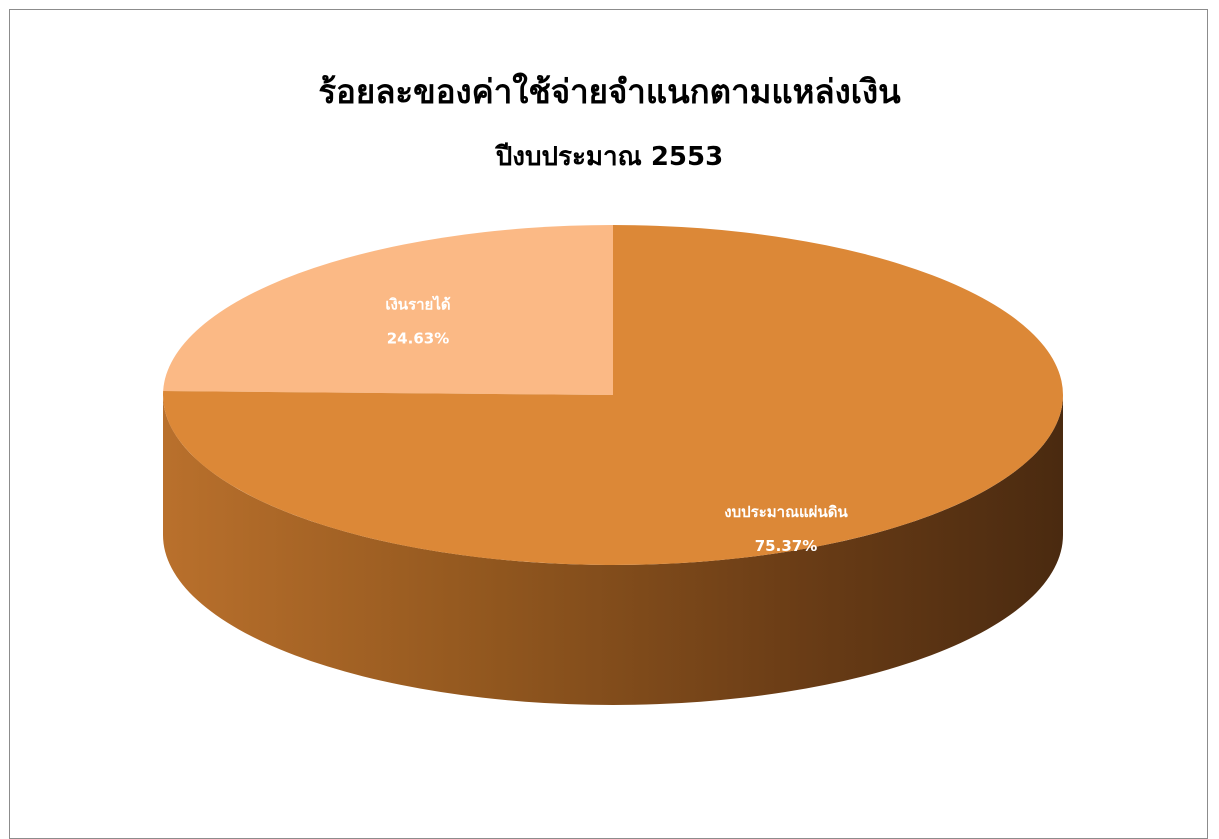 The image size is (1219, 839). Describe the element at coordinates (609, 91) in the screenshot. I see `chart-title: ร้อยละของค่าใช้จ่ายจำแนกตามแหล่งเงิน` at that location.